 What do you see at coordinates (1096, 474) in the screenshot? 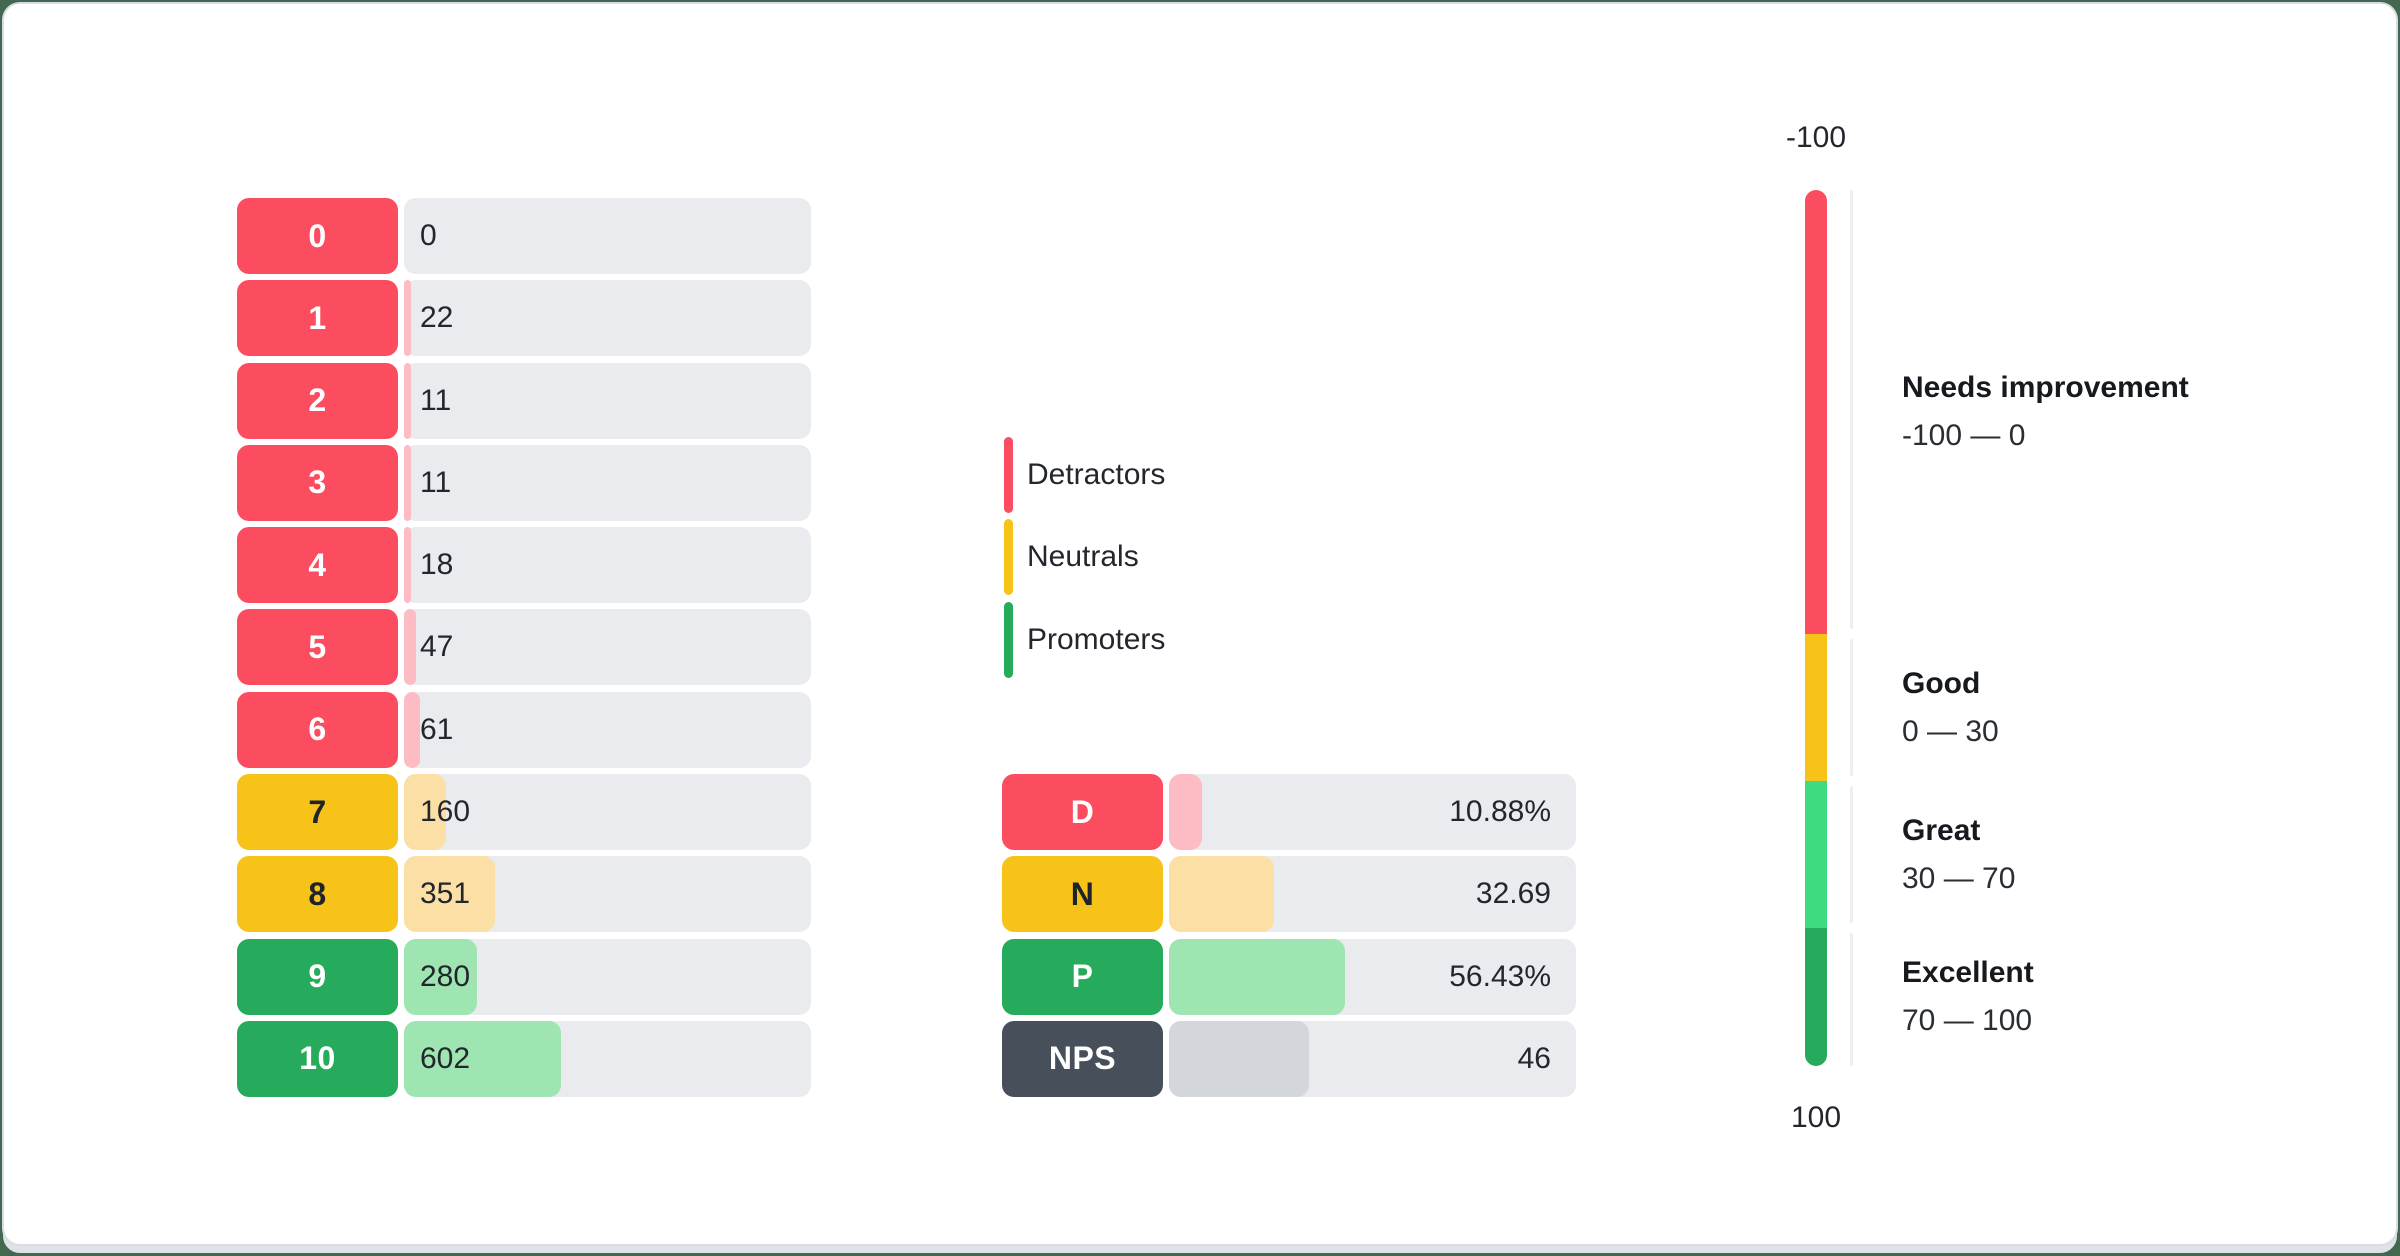
I see `legend-label: Detractors` at bounding box center [1096, 474].